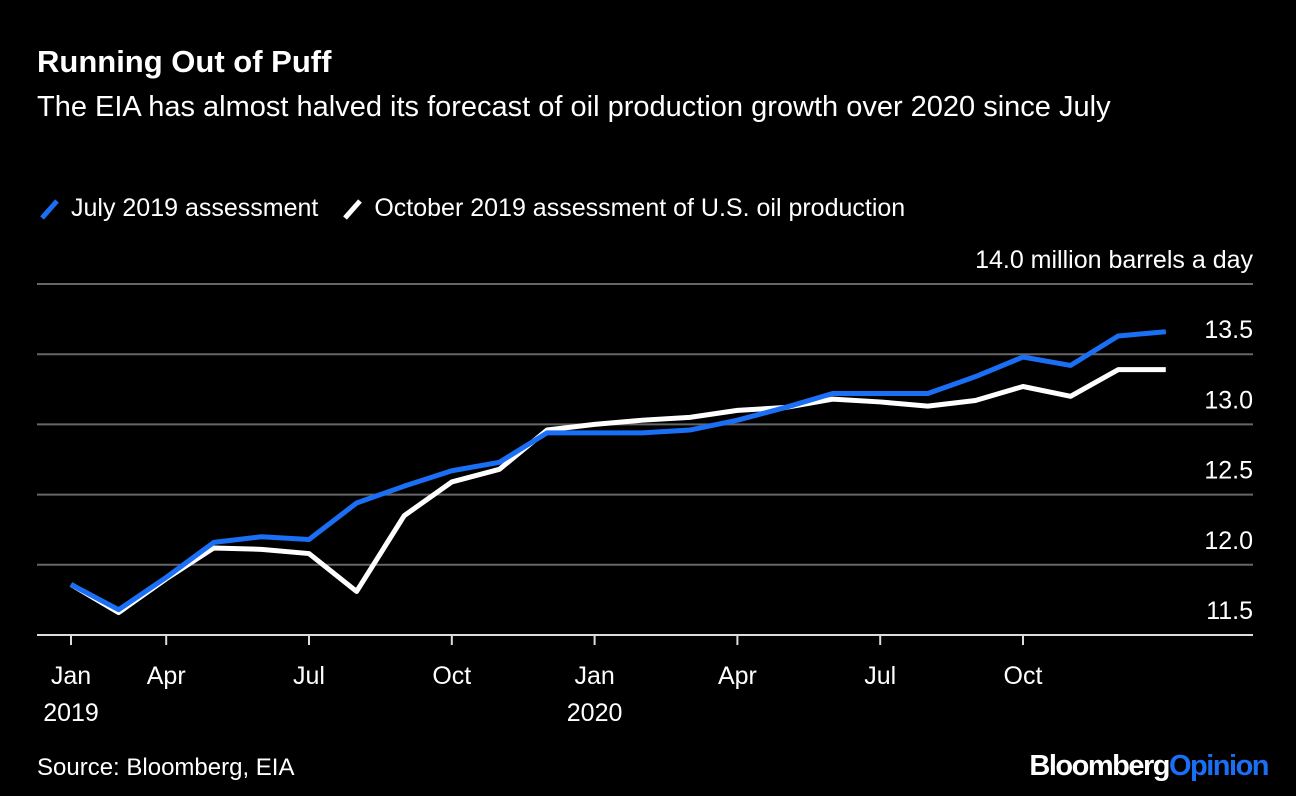  Describe the element at coordinates (1229, 611) in the screenshot. I see `y-tick-label: 11.5` at that location.